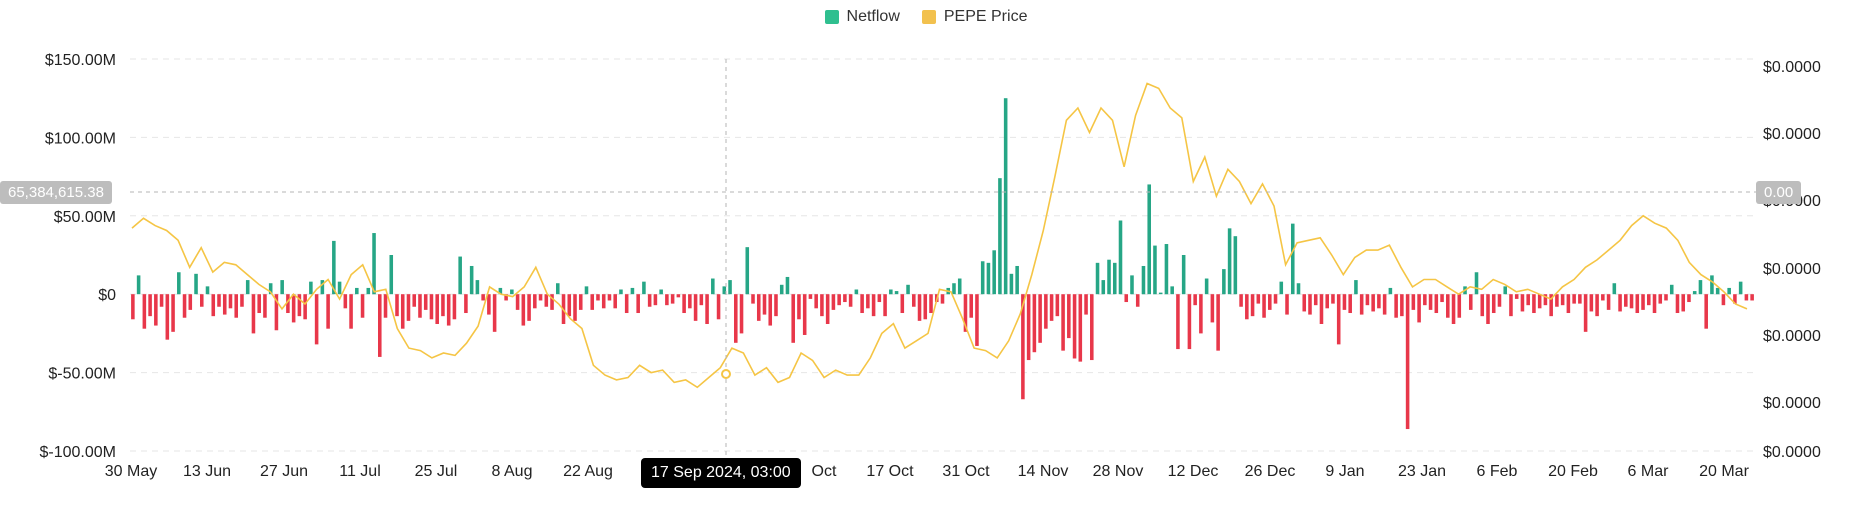  Describe the element at coordinates (862, 17) in the screenshot. I see `legend-item-netflow: Netflow` at that location.